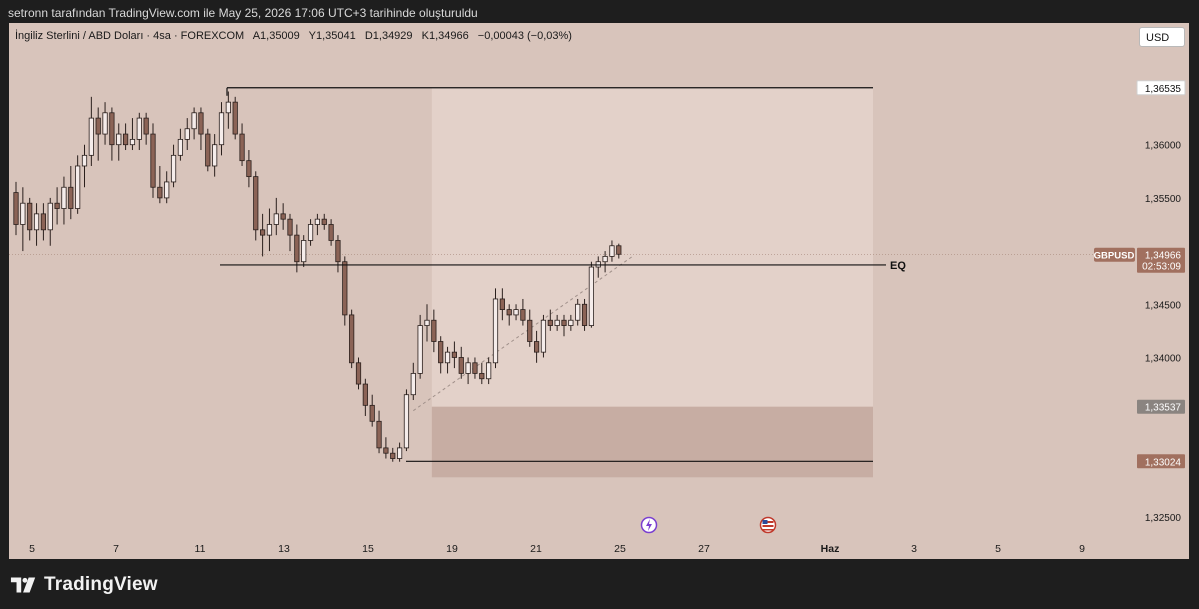 The width and height of the screenshot is (1199, 609). Describe the element at coordinates (914, 549) in the screenshot. I see `time-tick-label: 3` at that location.